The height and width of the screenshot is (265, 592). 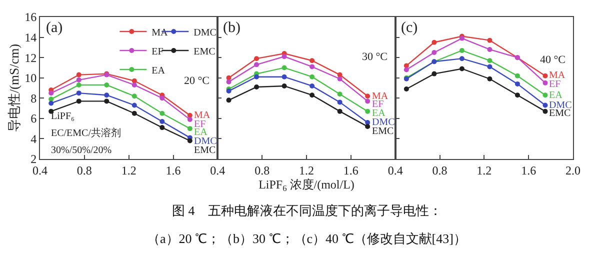 What do you see at coordinates (205, 52) in the screenshot?
I see `legend-label: EMC` at bounding box center [205, 52].